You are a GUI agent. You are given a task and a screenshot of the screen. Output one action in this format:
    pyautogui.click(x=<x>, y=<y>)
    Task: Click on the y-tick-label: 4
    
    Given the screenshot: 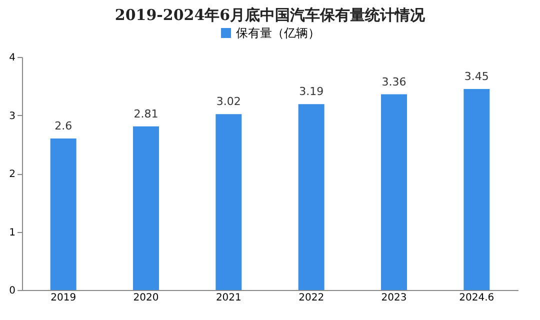 What is the action you would take?
    pyautogui.click(x=12, y=58)
    